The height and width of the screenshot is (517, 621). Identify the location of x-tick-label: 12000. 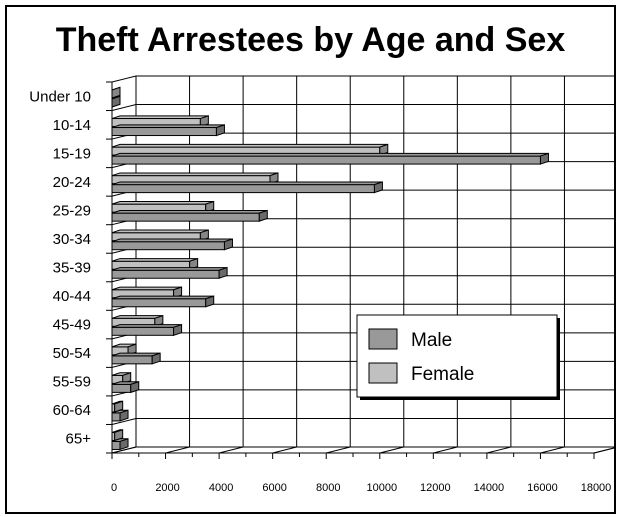
(435, 488).